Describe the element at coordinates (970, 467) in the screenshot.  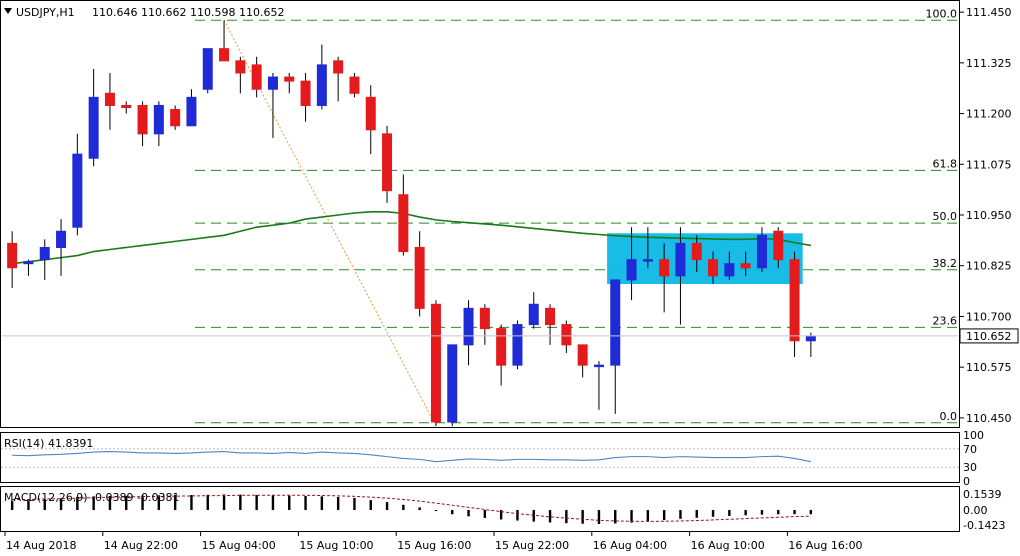
I see `rsi-tick-label: 30` at that location.